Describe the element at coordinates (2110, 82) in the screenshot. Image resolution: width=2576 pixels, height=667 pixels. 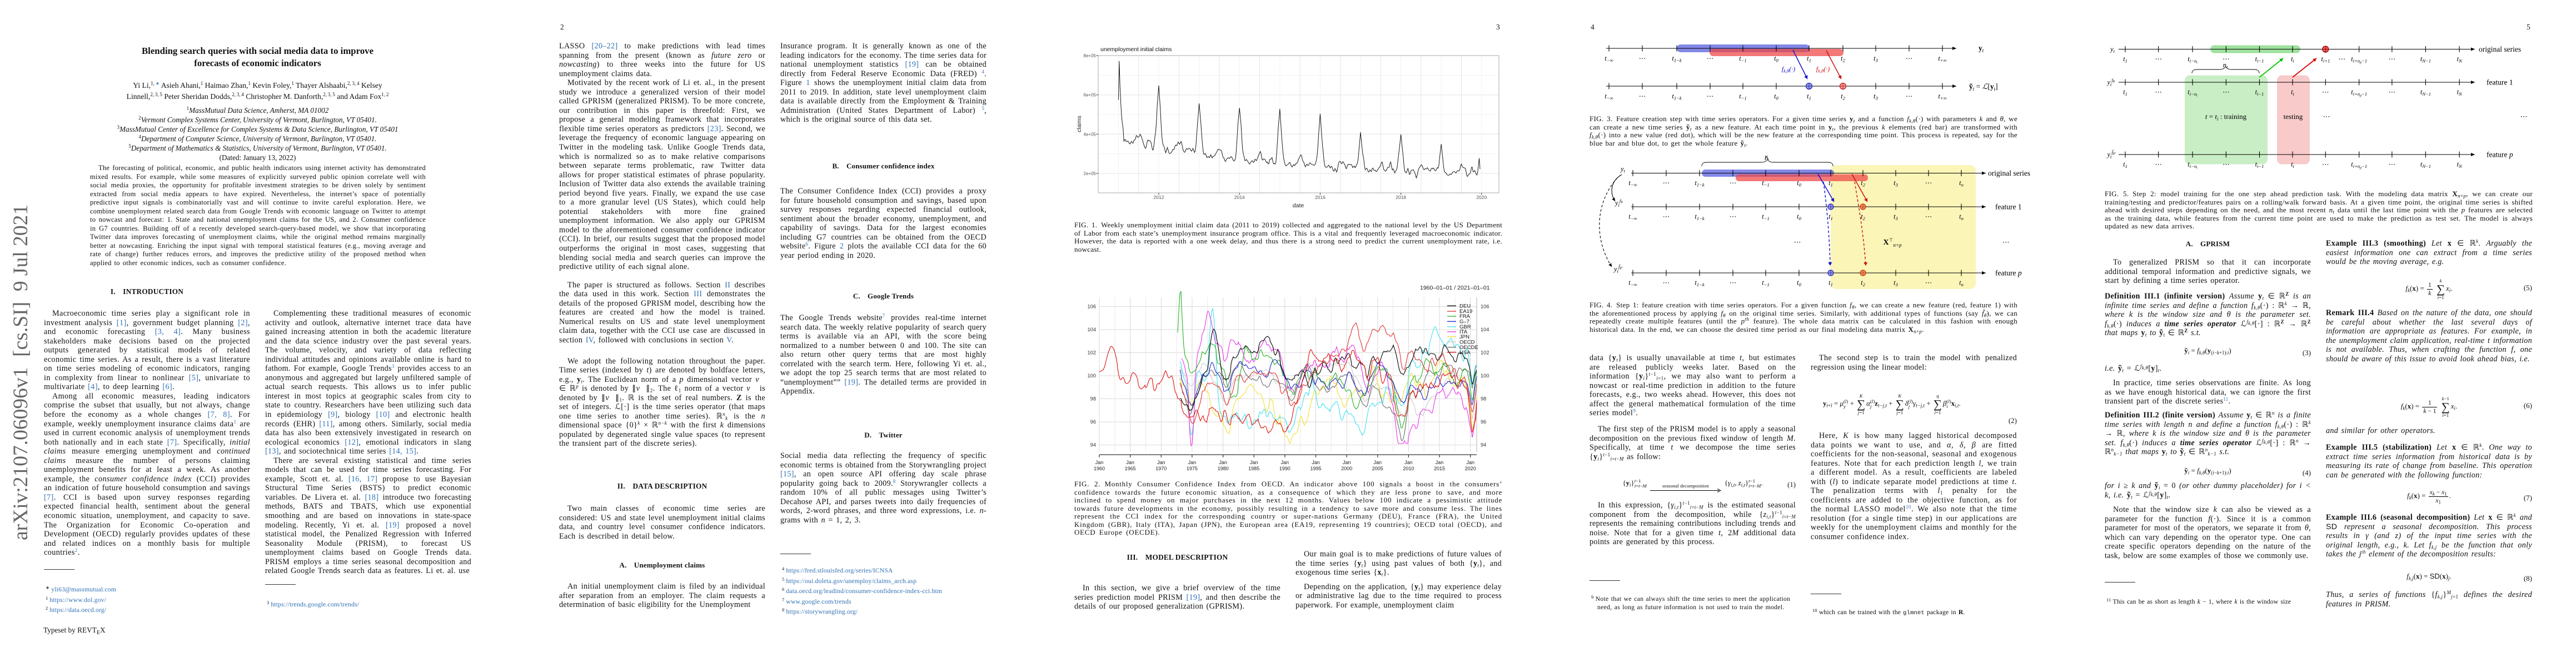
I see `svg-text: ytfθ` at that location.